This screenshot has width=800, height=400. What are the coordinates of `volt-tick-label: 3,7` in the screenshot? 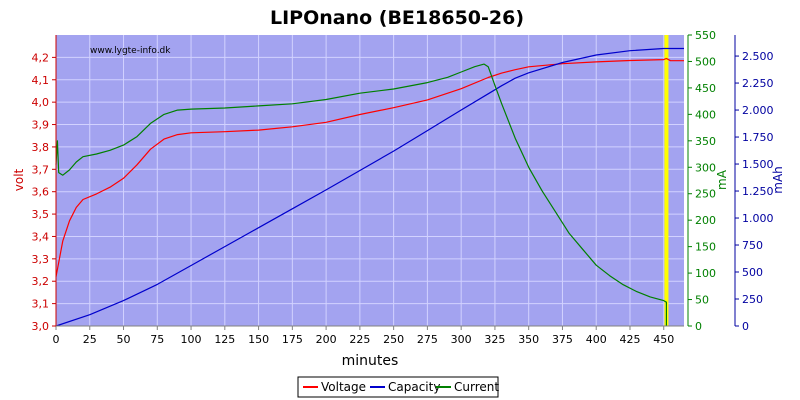 It's located at (41, 169).